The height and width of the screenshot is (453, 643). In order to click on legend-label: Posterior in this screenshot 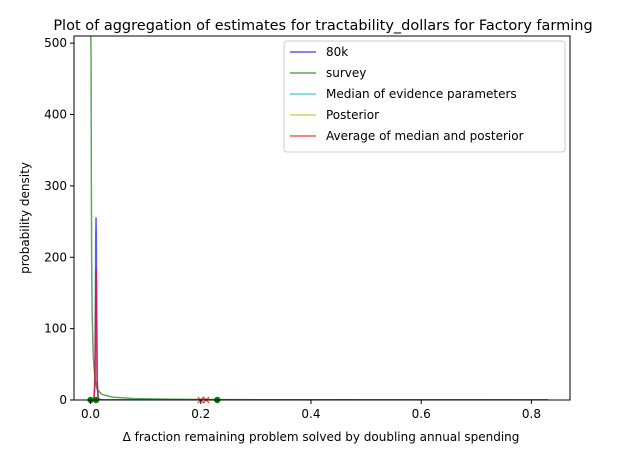, I will do `click(352, 115)`.